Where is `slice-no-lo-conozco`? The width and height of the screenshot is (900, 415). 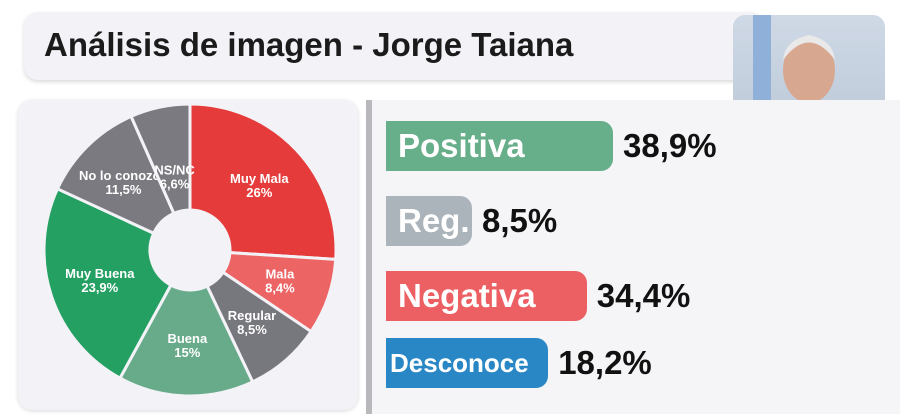
slice-no-lo-conozco is located at coordinates (115, 174).